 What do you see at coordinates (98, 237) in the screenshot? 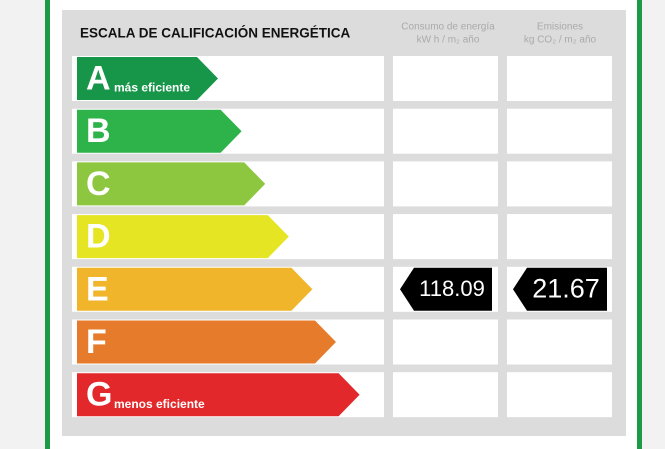
I see `class-letter: D` at bounding box center [98, 237].